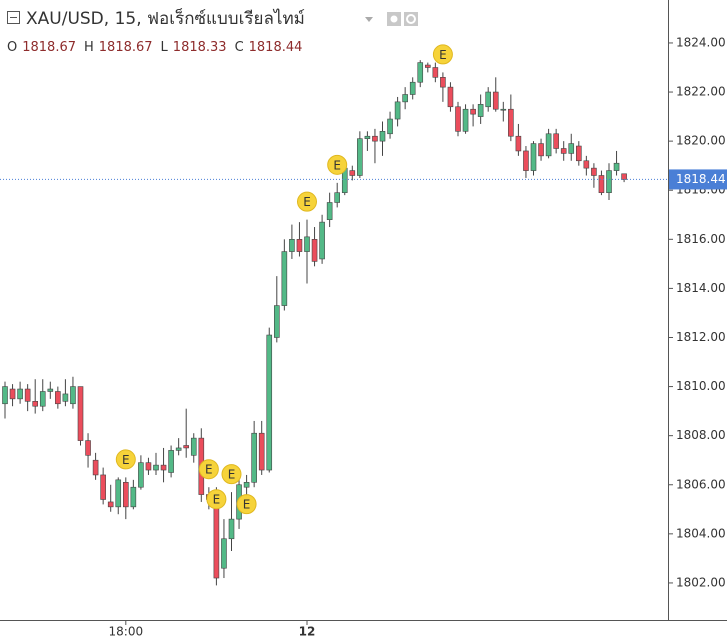 This screenshot has height=641, width=727. I want to click on visibility-icon, so click(394, 19).